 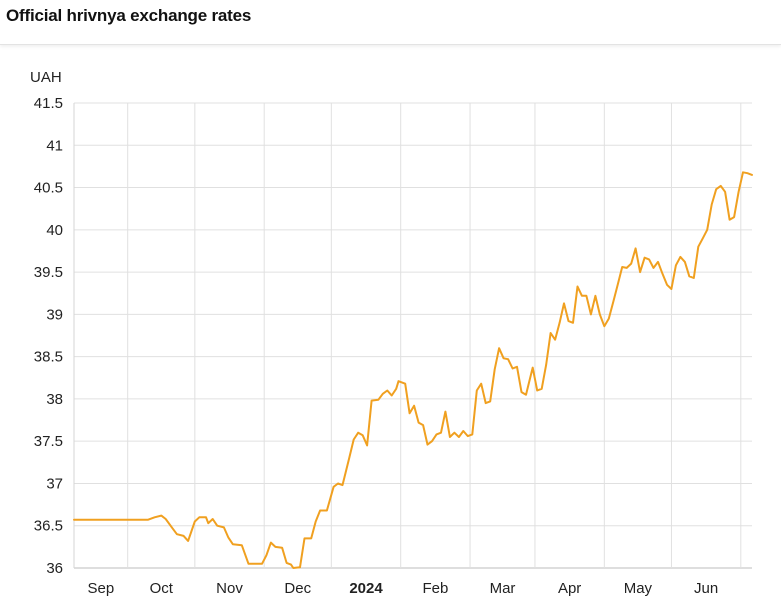 I want to click on y-tick-label: 40, so click(x=54, y=230).